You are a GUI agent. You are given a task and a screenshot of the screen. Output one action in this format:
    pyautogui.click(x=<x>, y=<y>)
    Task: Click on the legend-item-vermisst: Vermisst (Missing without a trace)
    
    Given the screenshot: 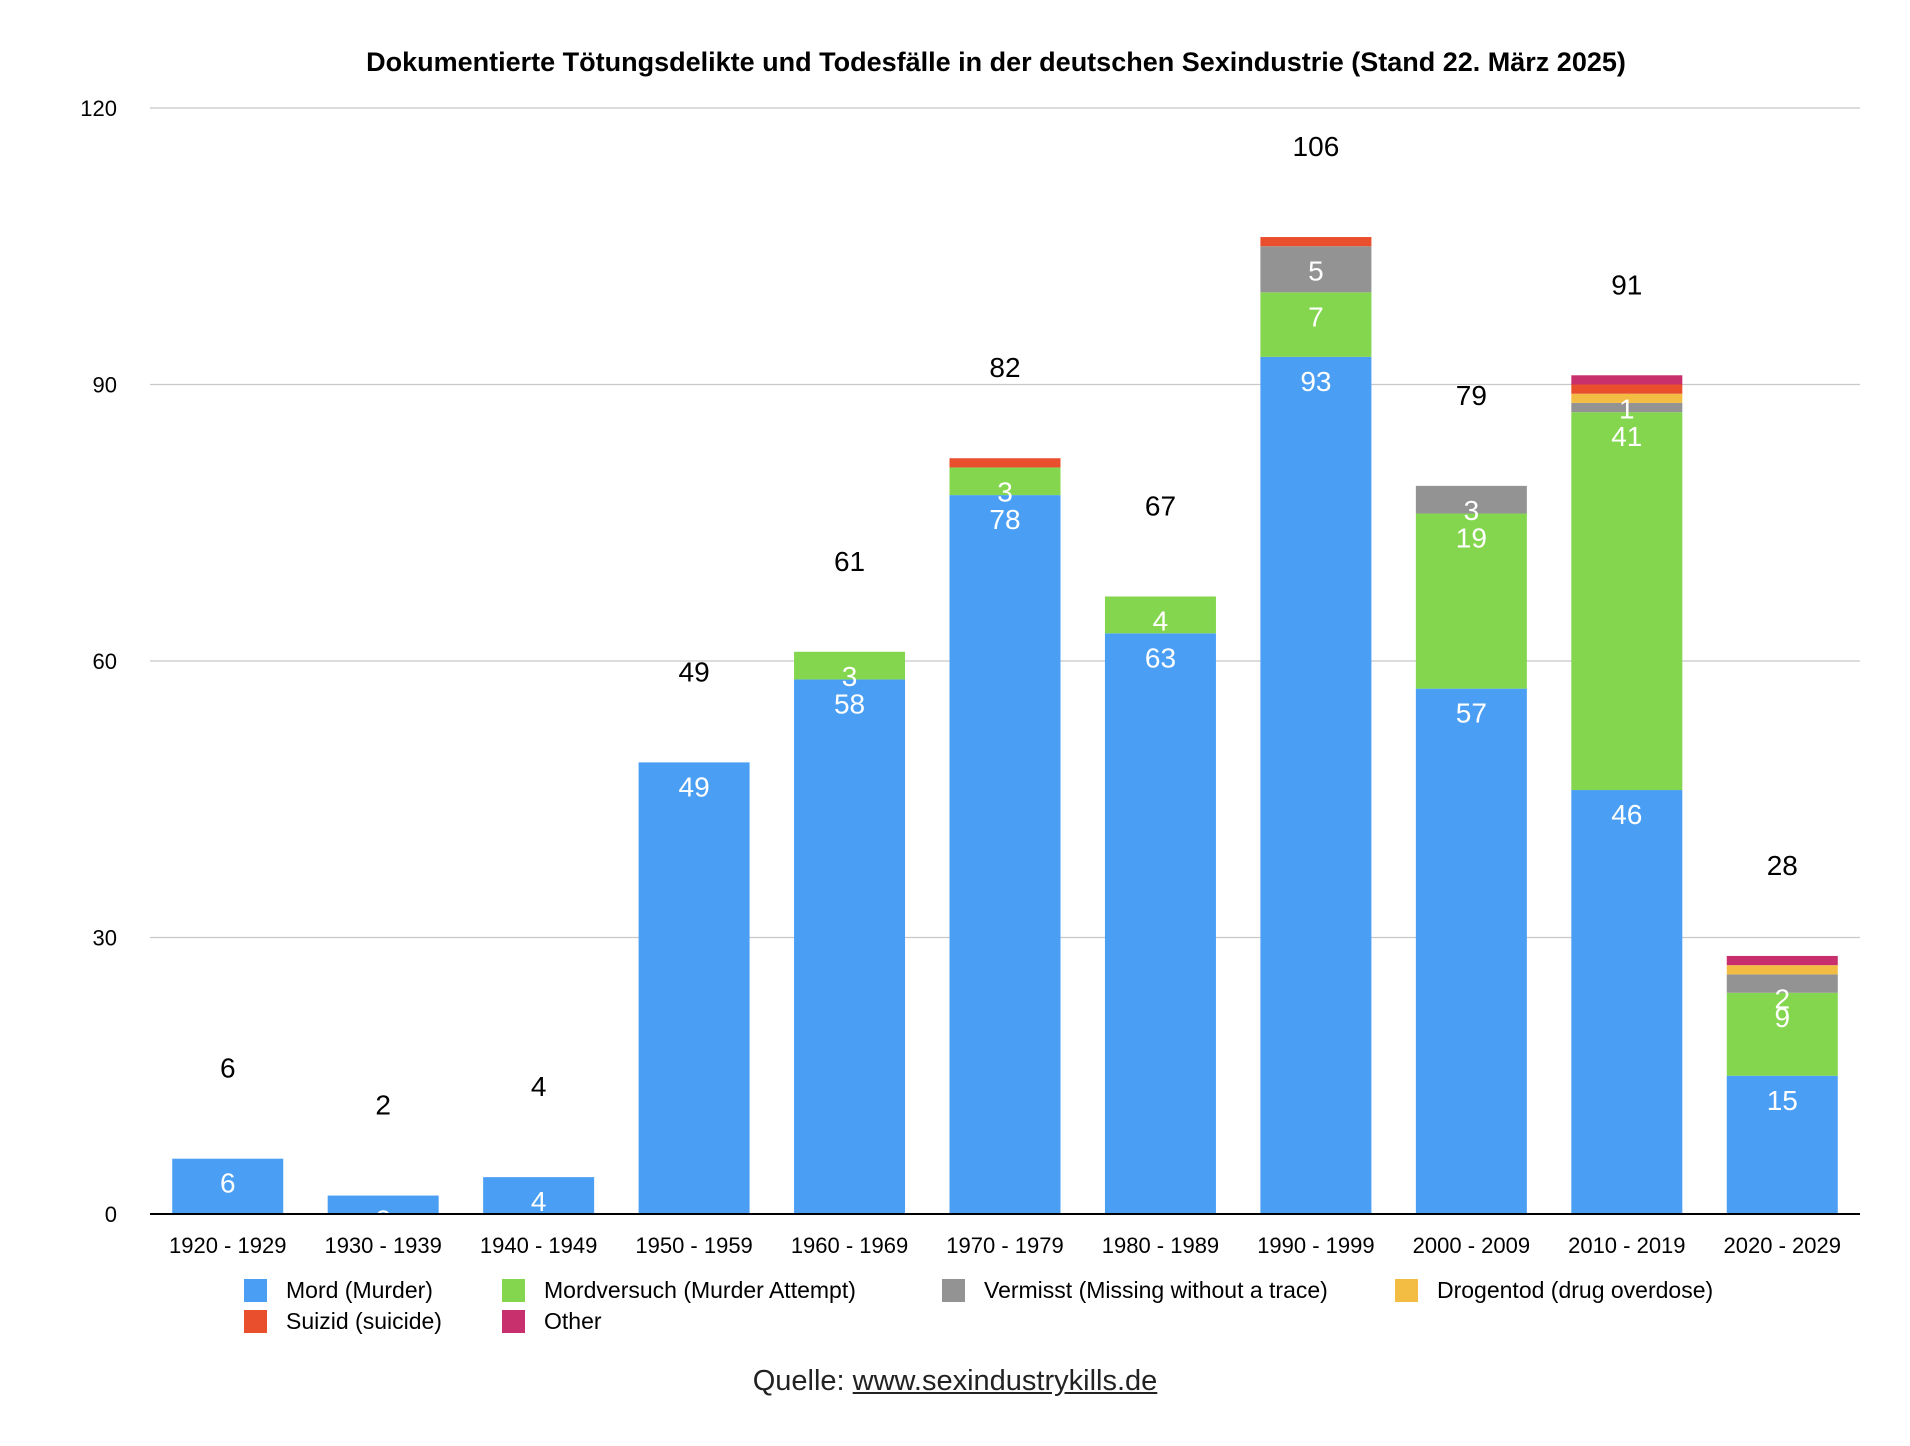 What is the action you would take?
    pyautogui.click(x=1168, y=1290)
    